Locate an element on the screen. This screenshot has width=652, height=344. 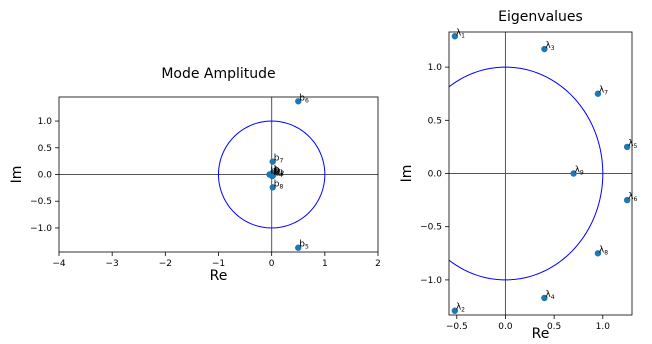
point-label: λ1 is located at coordinates (460, 33).